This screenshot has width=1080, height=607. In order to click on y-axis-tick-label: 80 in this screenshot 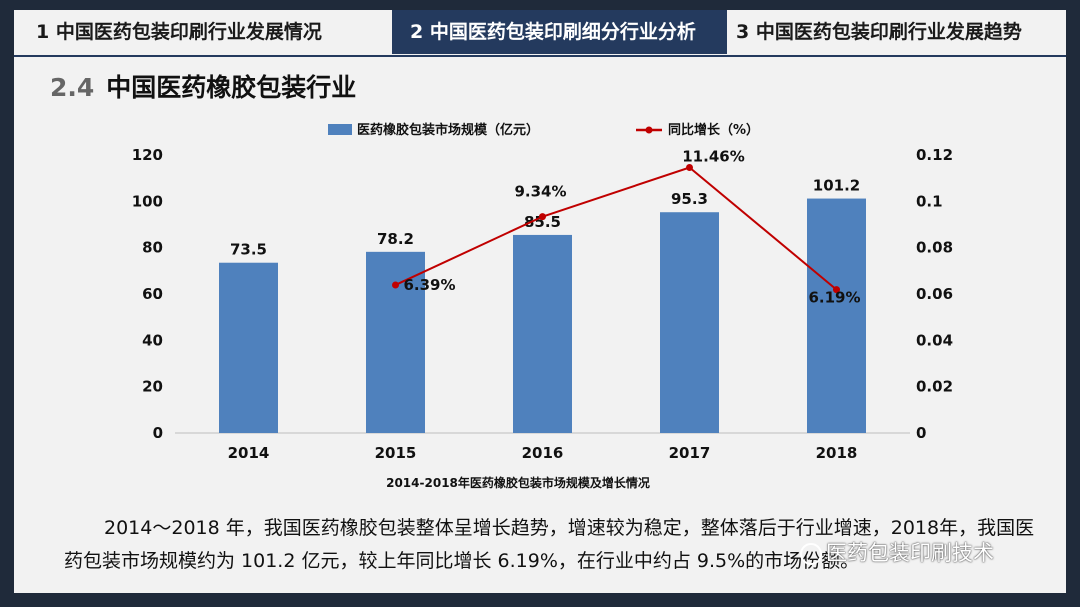, I will do `click(152, 248)`.